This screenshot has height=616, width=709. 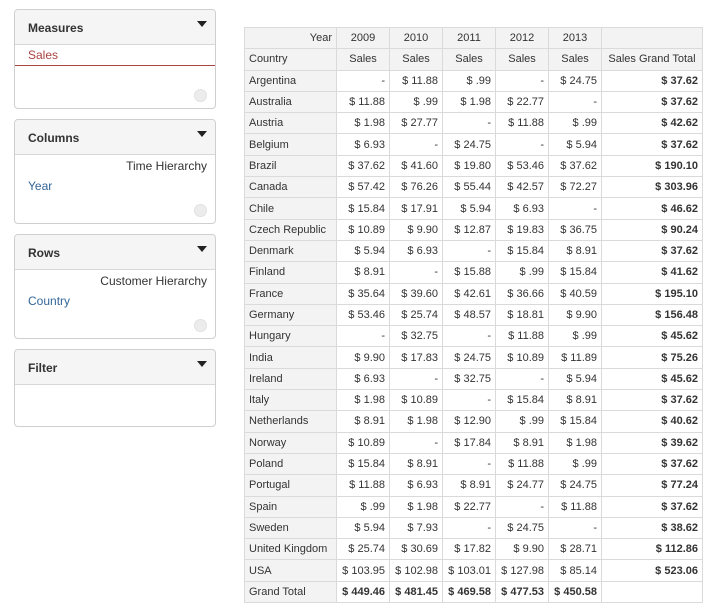 I want to click on year-header: 2012, so click(x=522, y=38).